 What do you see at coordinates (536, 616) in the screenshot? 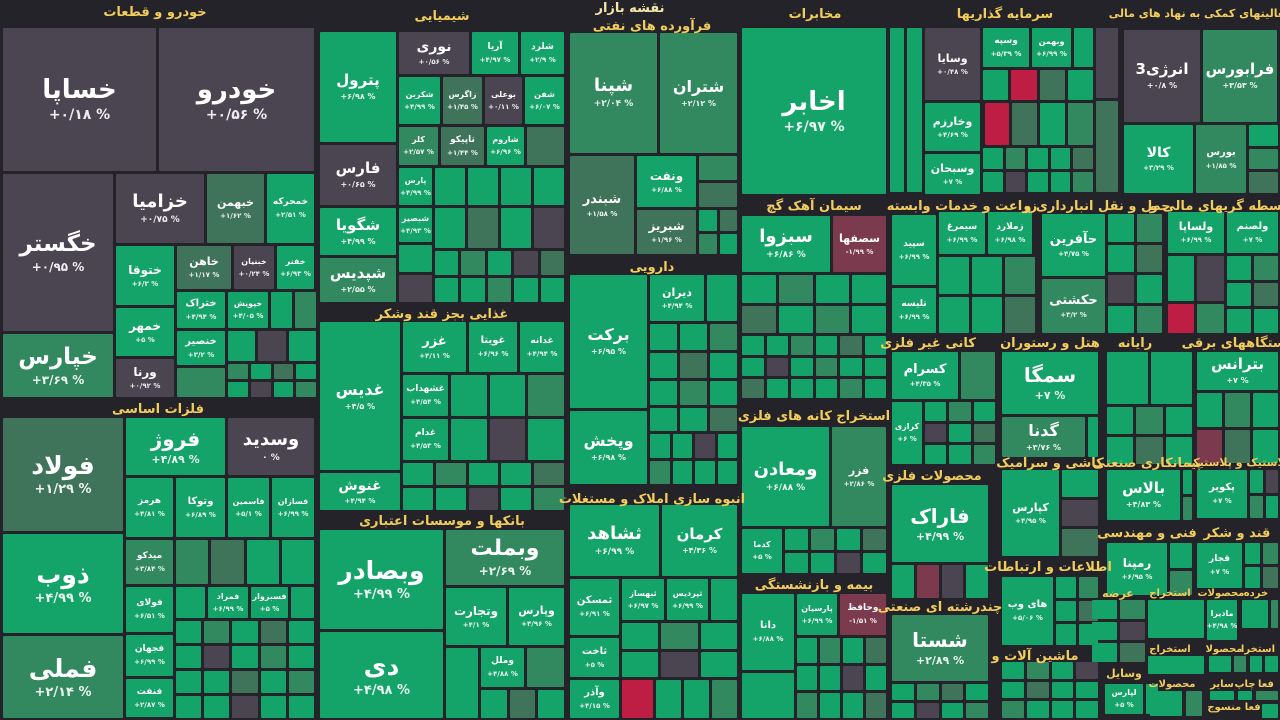
I see `stock-tile: وپارس +۴/۹۶ %` at bounding box center [536, 616].